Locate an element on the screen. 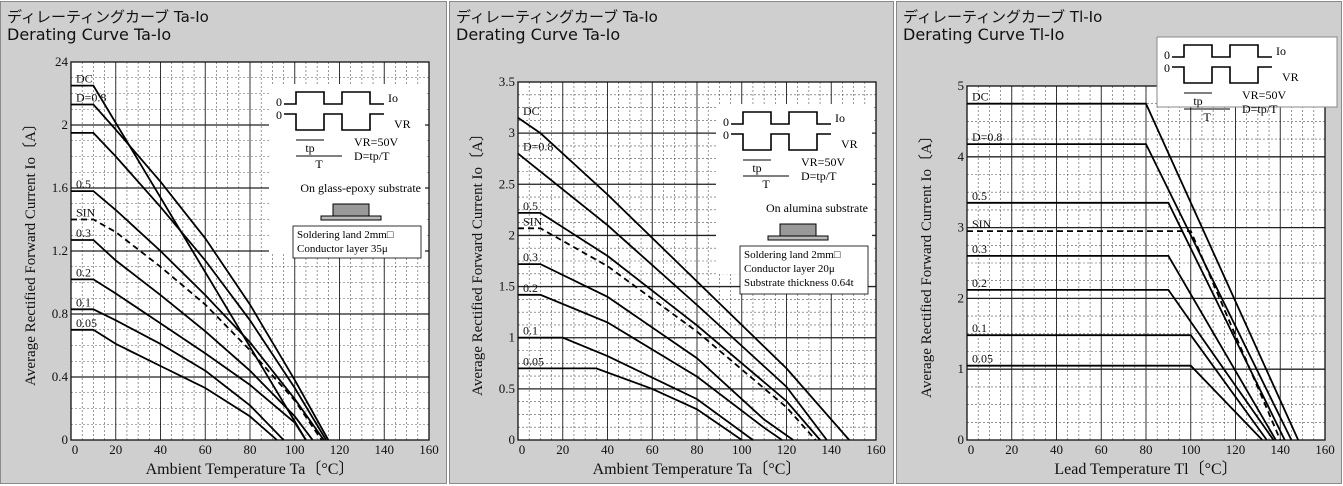  y-tick-label: 1.2 is located at coordinates (60, 250).